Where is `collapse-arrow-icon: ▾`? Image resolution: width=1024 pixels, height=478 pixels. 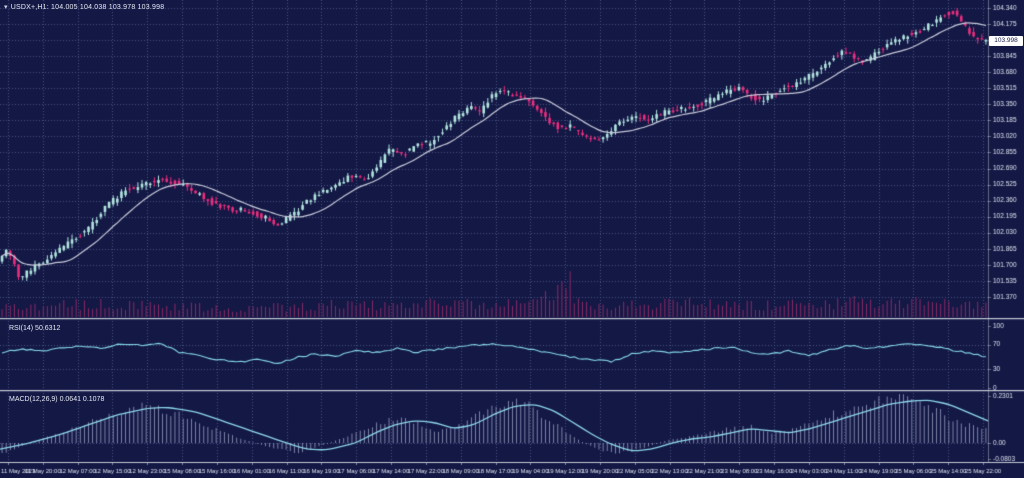
collapse-arrow-icon: ▾ is located at coordinates (6, 7).